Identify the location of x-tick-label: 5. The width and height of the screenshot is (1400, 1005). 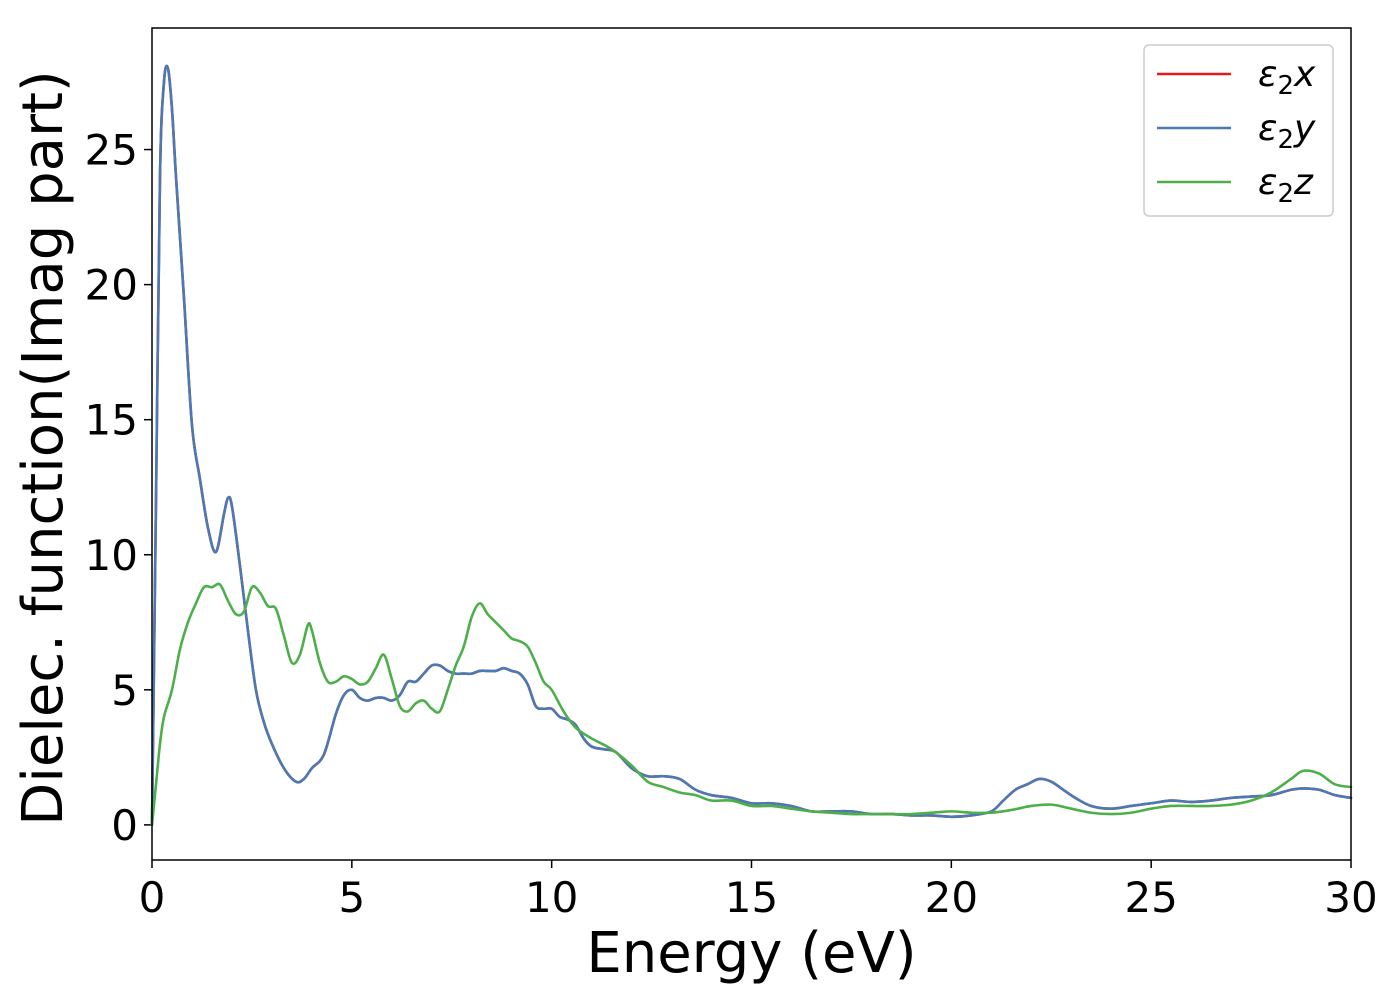
(351, 897).